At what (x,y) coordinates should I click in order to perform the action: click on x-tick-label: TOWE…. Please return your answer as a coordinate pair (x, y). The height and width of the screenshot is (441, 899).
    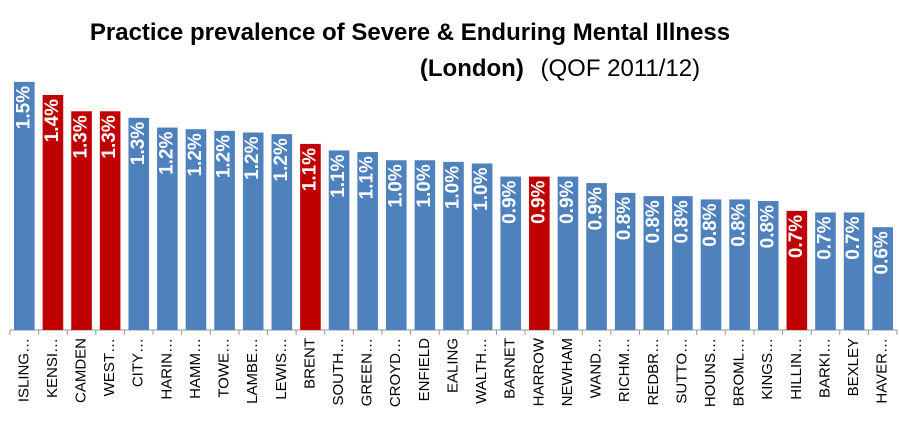
    Looking at the image, I should click on (224, 368).